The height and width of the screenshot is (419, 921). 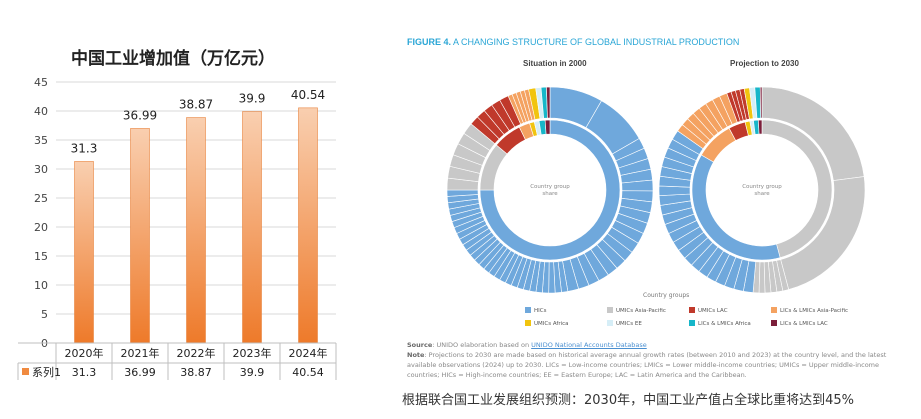 I want to click on note-label: Note, so click(x=416, y=355).